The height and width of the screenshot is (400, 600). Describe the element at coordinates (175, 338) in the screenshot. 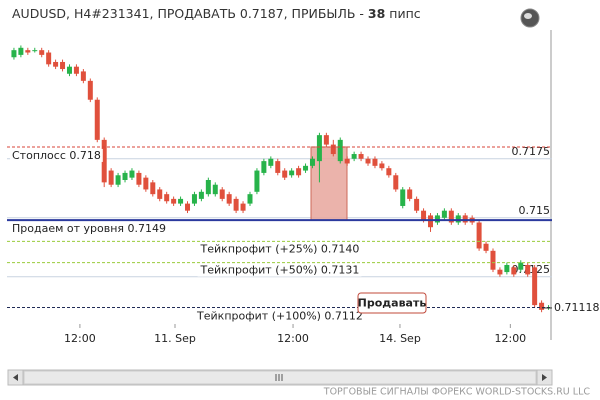

I see `x-tick-label: 11. Sep` at that location.